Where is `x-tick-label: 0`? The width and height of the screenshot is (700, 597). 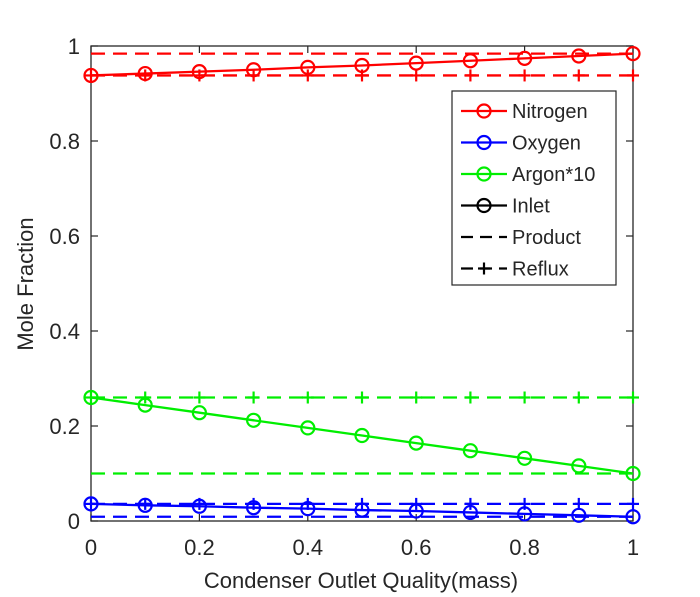
x-tick-label: 0 is located at coordinates (91, 547).